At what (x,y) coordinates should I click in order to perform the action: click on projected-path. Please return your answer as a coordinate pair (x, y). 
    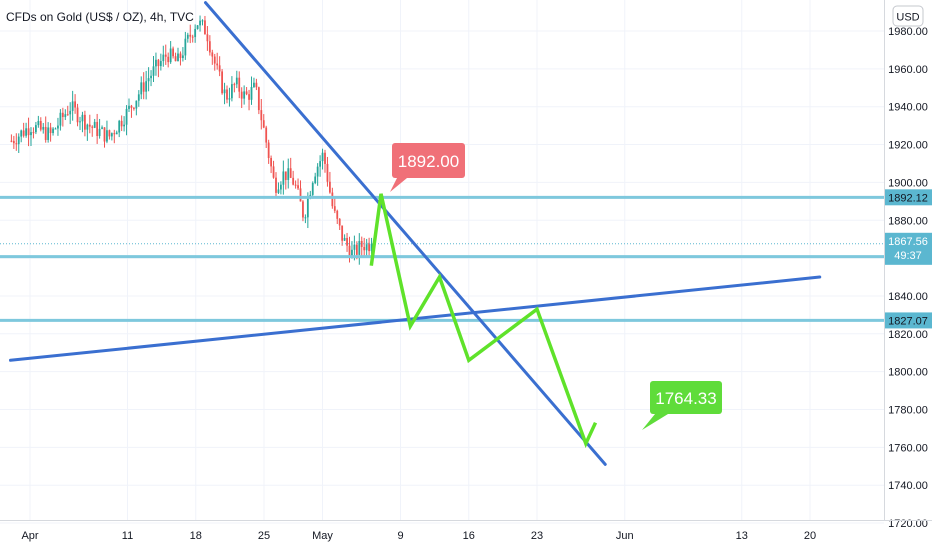
    Looking at the image, I should click on (483, 321).